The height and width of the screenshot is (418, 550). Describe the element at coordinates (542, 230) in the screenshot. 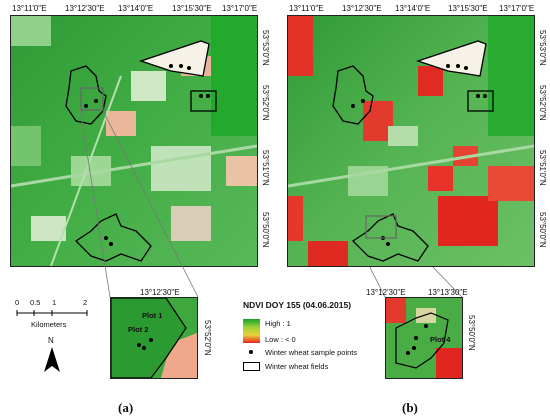

I see `coord-b-y-3: 53°50'0"N` at that location.